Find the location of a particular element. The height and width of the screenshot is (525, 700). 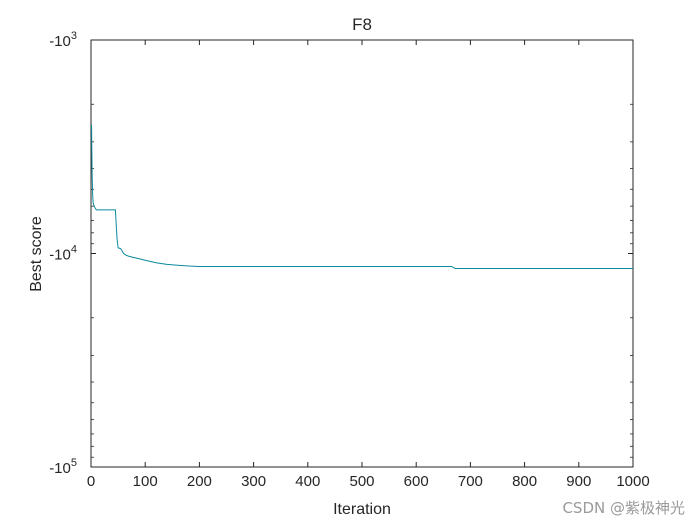

y-tick-label: -105 is located at coordinates (63, 467).